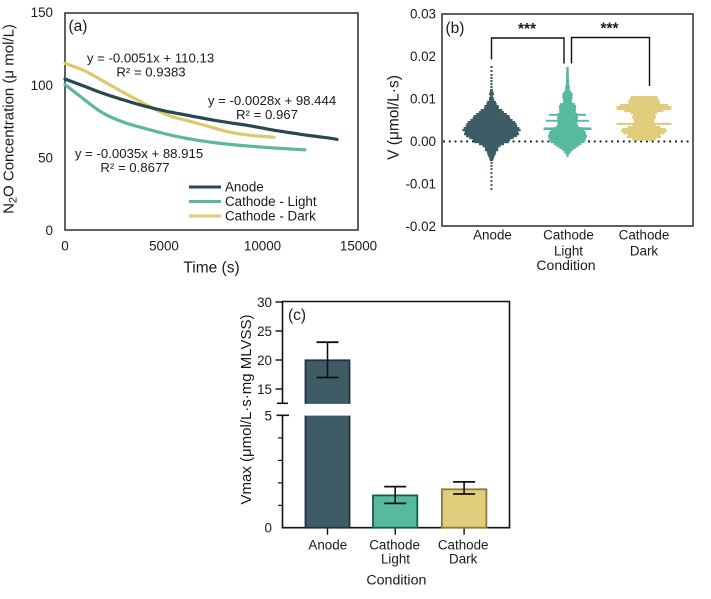  Describe the element at coordinates (262, 246) in the screenshot. I see `svg-text: 10000` at that location.